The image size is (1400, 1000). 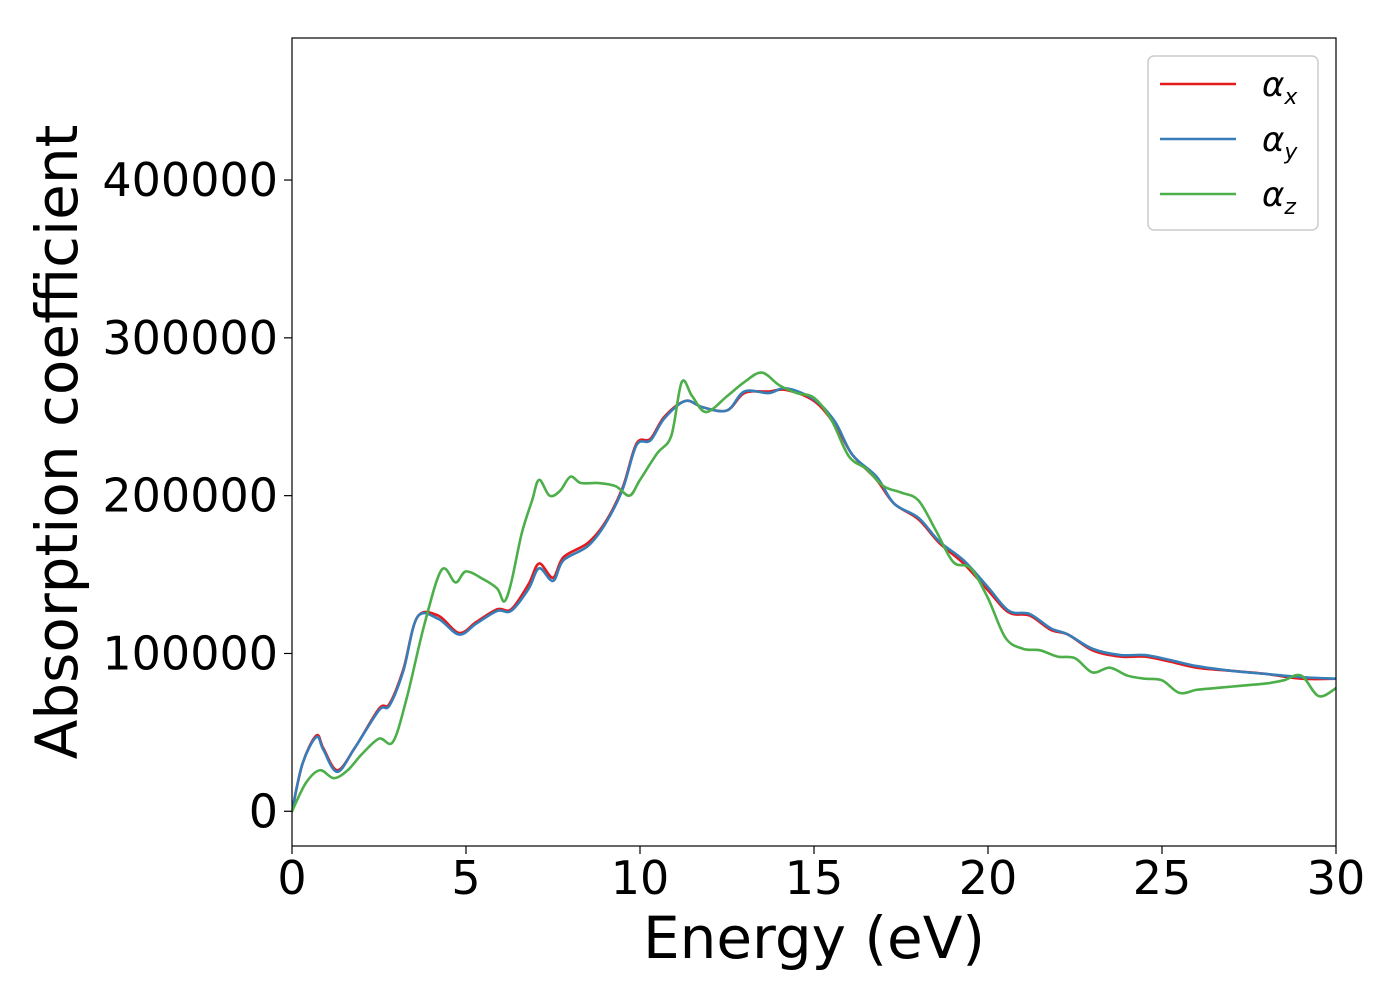 What do you see at coordinates (1289, 207) in the screenshot?
I see `legend-label-subscript: z` at bounding box center [1289, 207].